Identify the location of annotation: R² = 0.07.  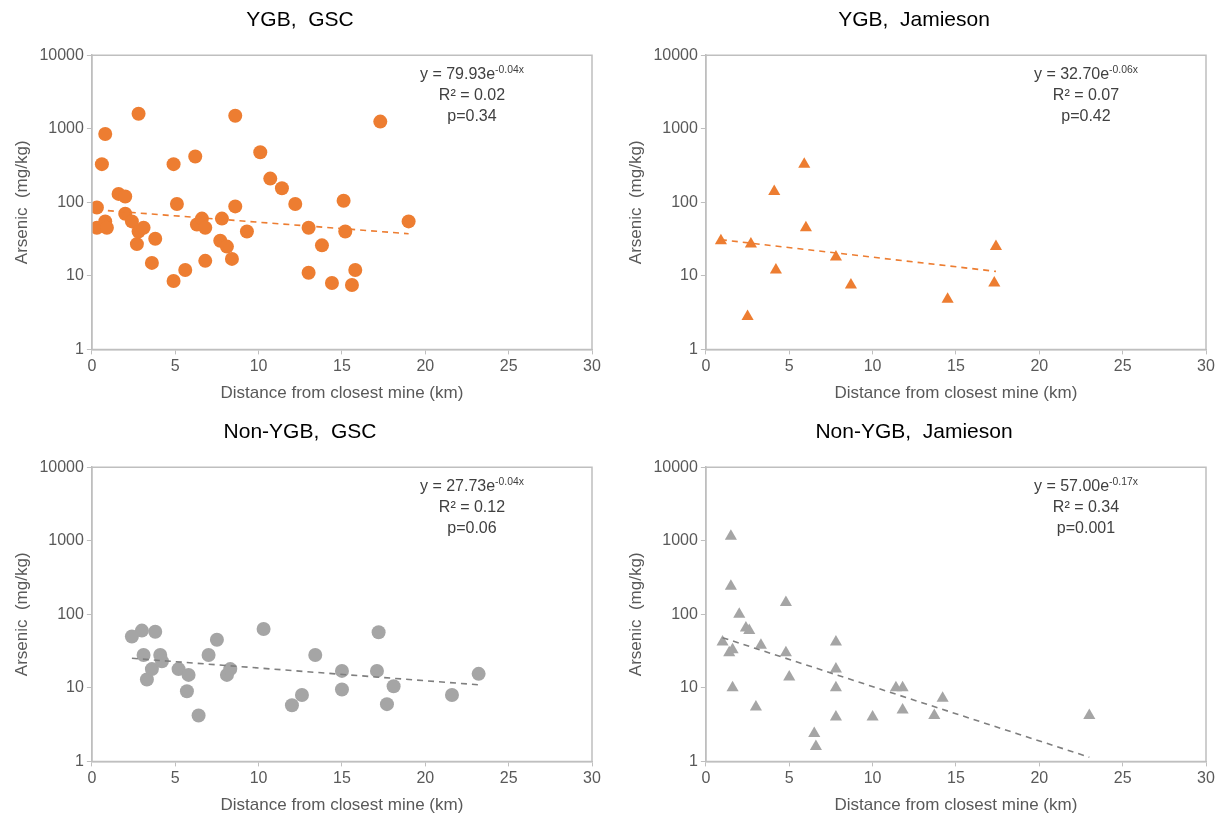
(1086, 95).